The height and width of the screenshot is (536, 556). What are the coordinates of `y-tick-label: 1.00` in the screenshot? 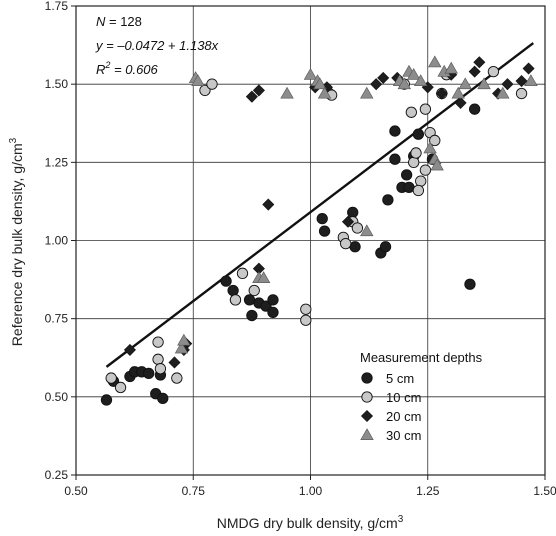 It's located at (57, 241).